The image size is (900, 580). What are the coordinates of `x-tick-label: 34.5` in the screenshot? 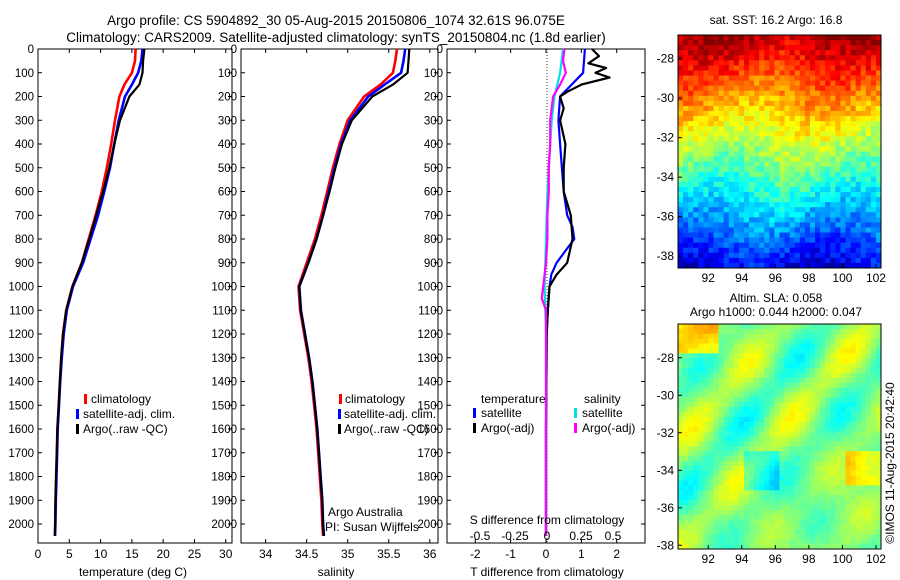 It's located at (307, 554).